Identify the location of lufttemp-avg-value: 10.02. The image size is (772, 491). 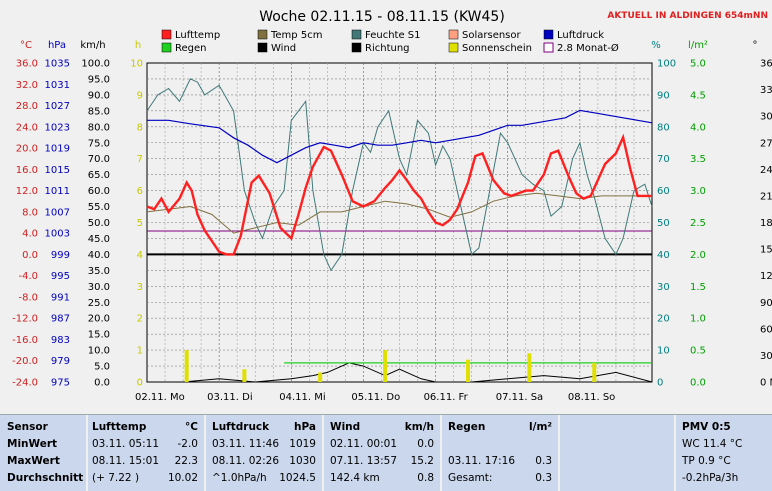
(182, 478).